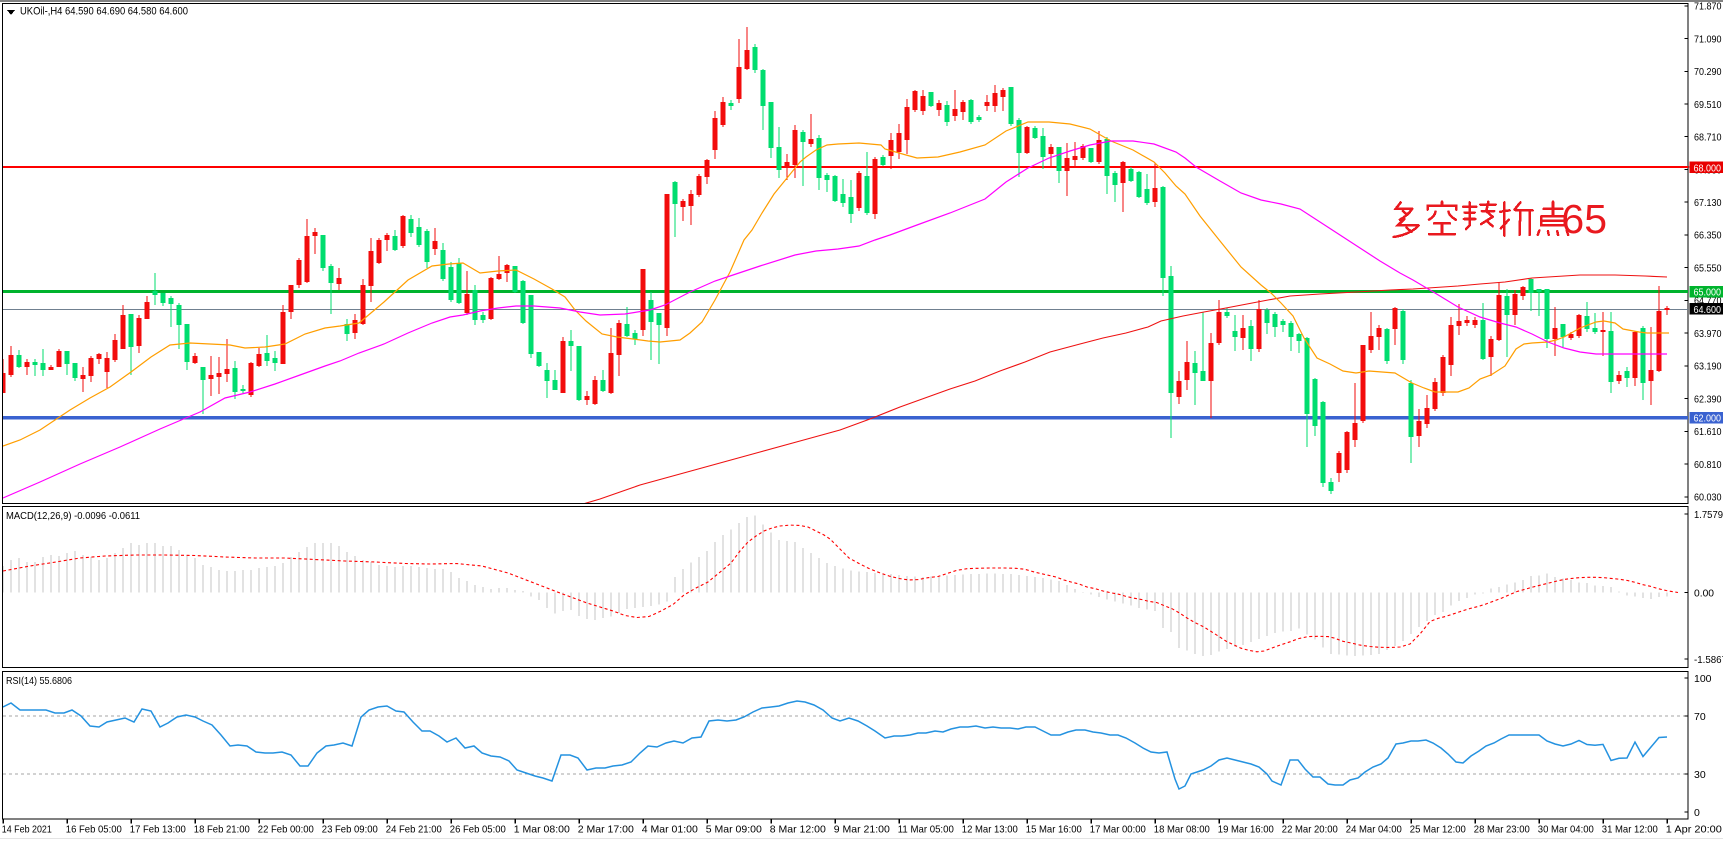  I want to click on svg-text: 70.290, so click(1708, 72).